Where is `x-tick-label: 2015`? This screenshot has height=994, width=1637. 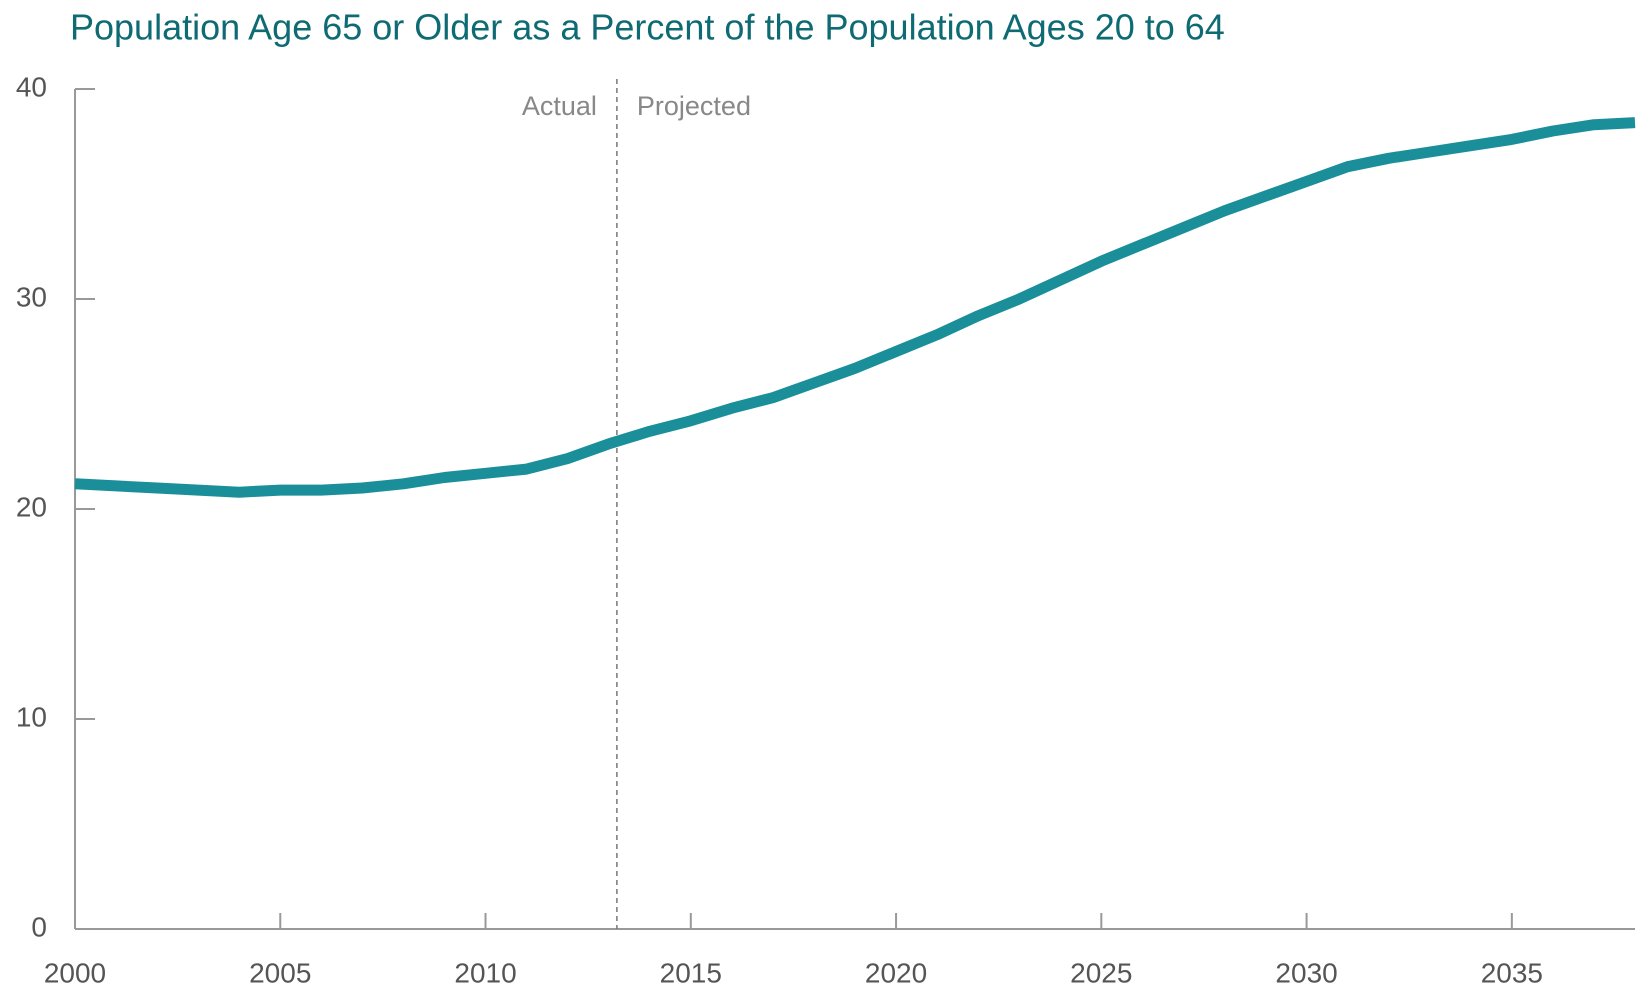
x-tick-label: 2015 is located at coordinates (691, 972).